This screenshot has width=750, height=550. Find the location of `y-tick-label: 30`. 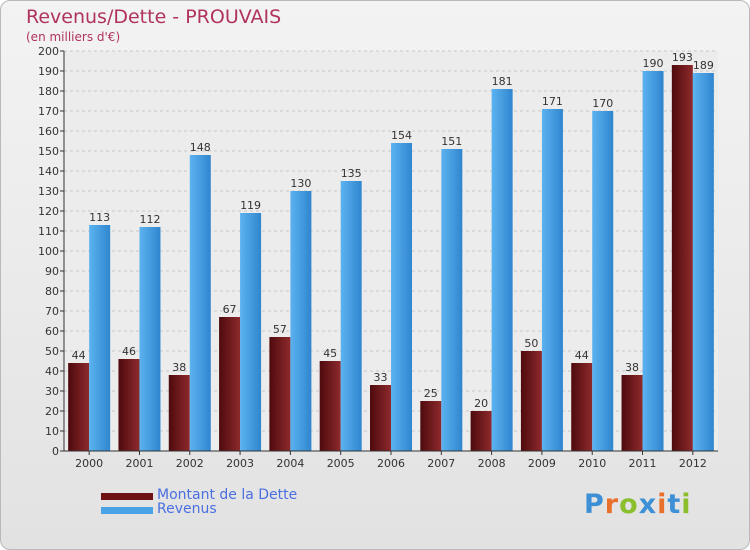

y-tick-label: 30 is located at coordinates (52, 391).